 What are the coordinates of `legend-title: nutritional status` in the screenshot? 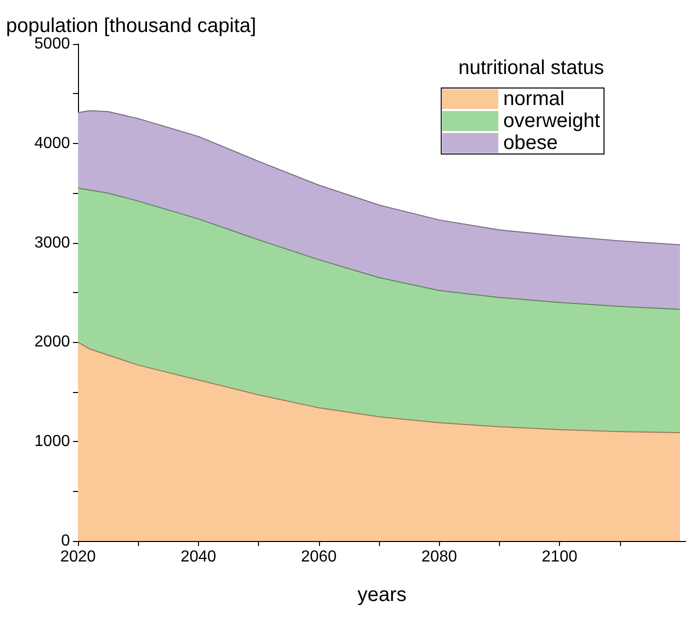 It's located at (531, 68).